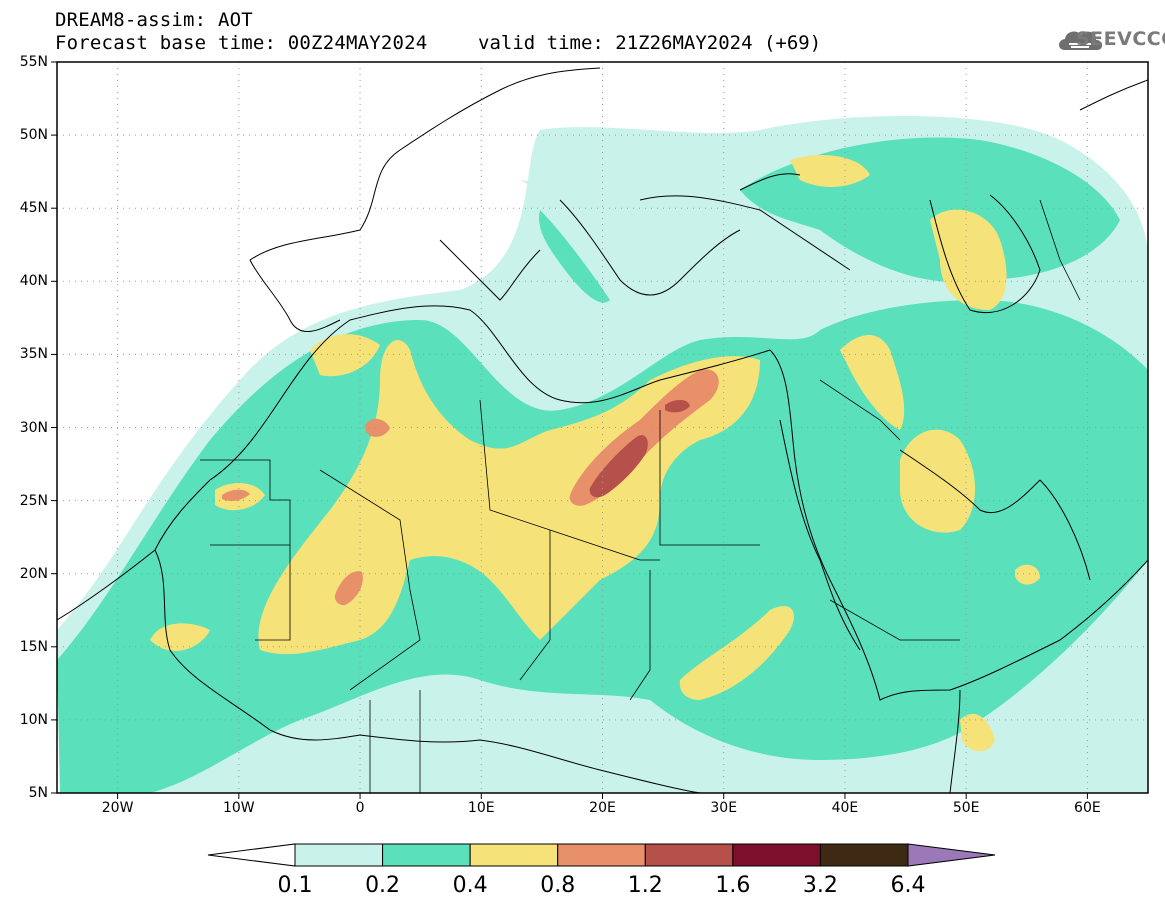 The height and width of the screenshot is (905, 1165). I want to click on colorbar, so click(601, 855).